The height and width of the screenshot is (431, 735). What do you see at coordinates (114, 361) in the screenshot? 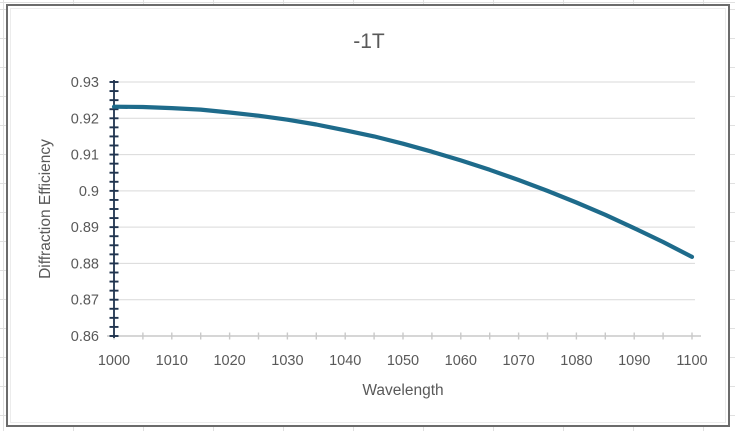
I see `x-tick-label: 1000` at bounding box center [114, 361].